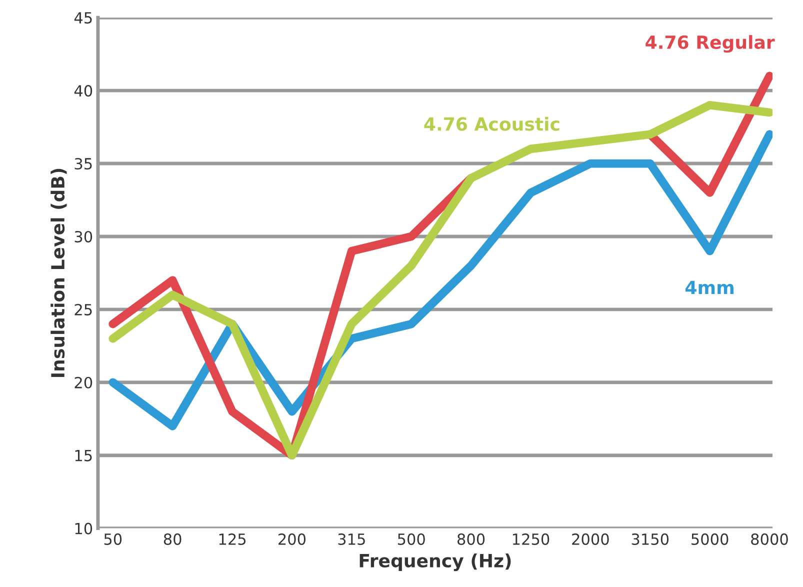 The image size is (803, 587). Describe the element at coordinates (83, 164) in the screenshot. I see `y-tick-label: 35` at that location.